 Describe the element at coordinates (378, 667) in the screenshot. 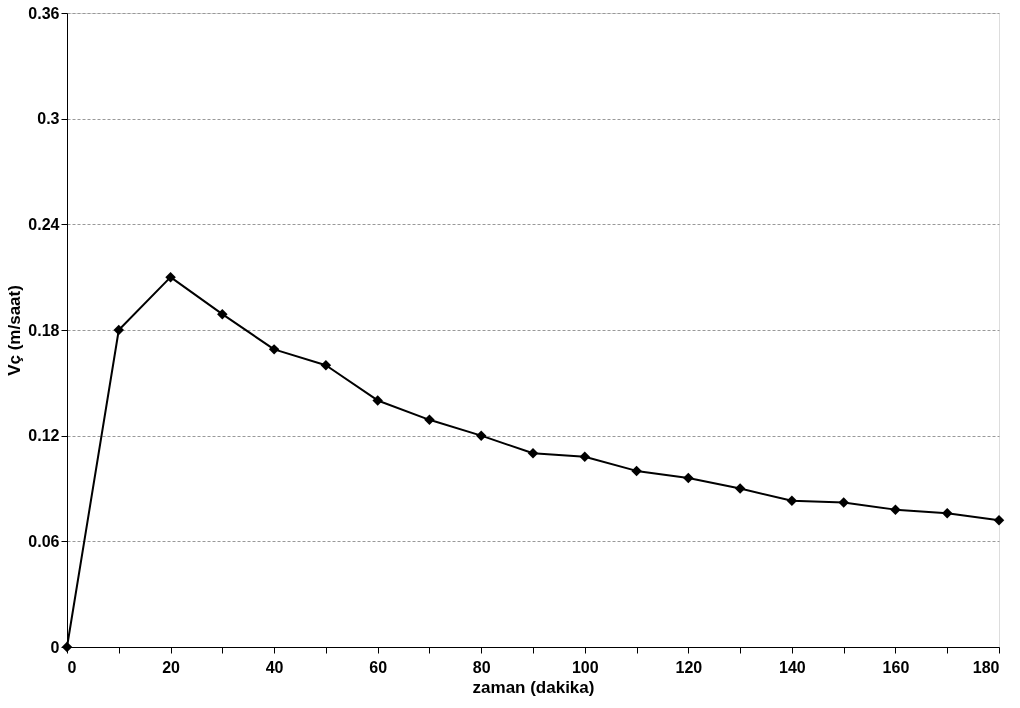

I see `x-tick-label: 60` at that location.